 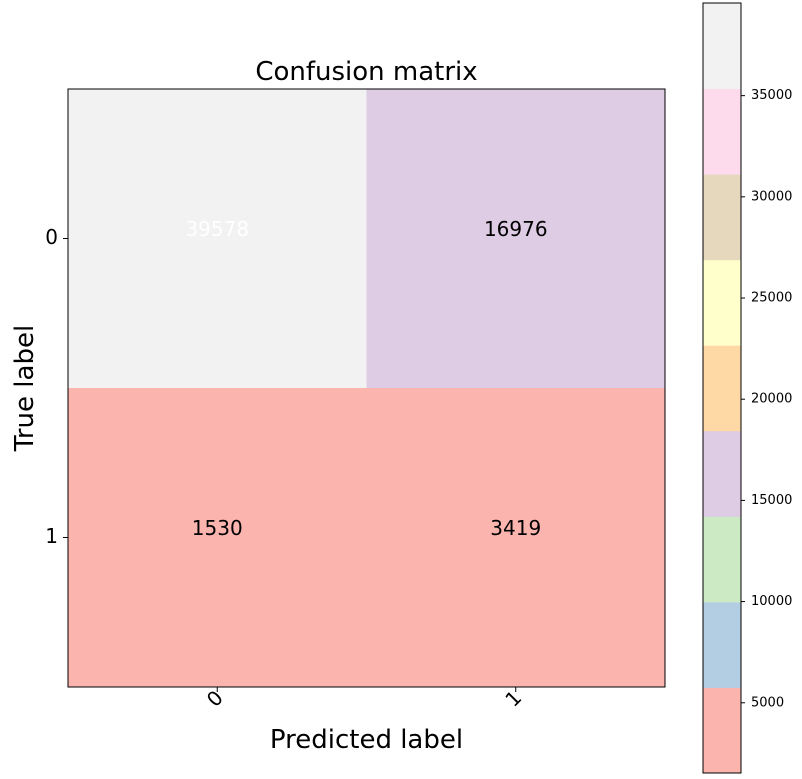 I want to click on y-tick-label: 1, so click(x=51, y=536).